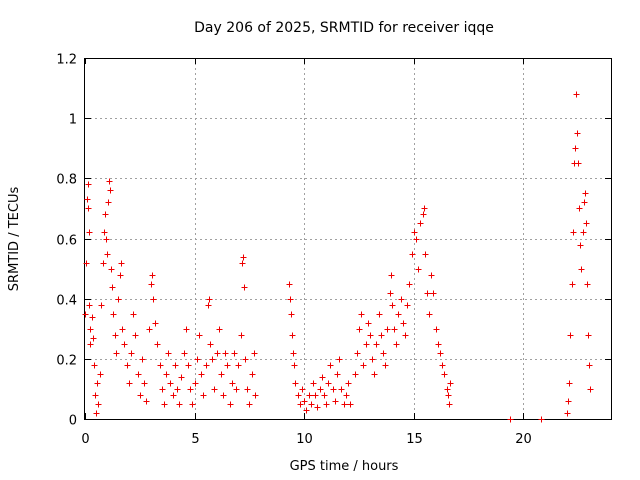 The height and width of the screenshot is (480, 640). What do you see at coordinates (73, 421) in the screenshot?
I see `y-tick-label: 0` at bounding box center [73, 421].